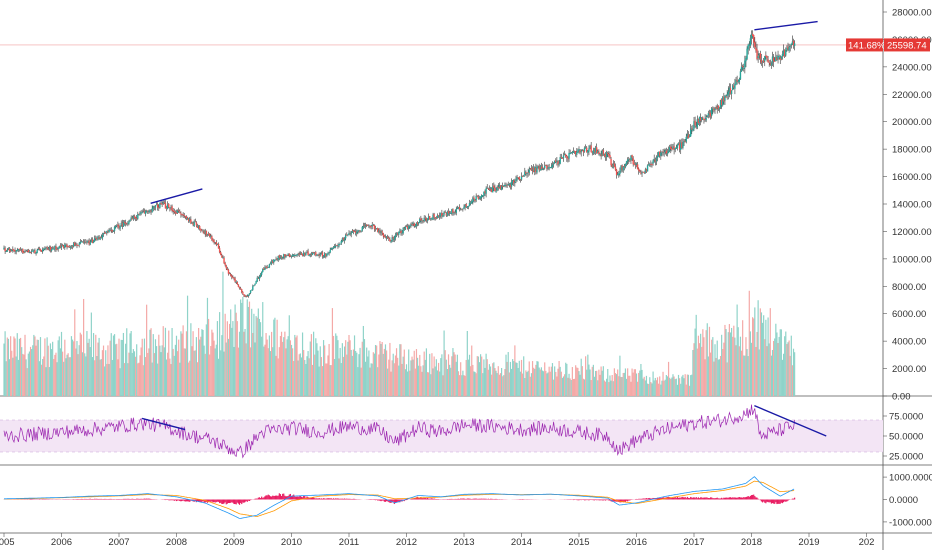  I want to click on macd-line, so click(399, 497).